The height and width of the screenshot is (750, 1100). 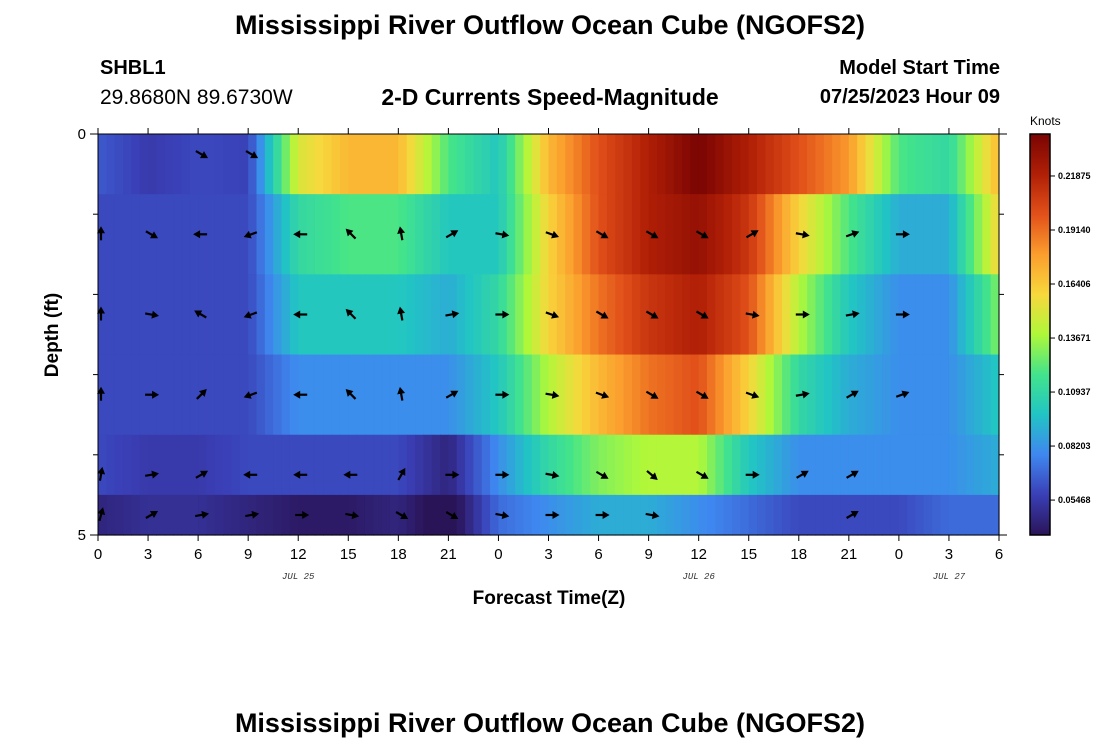 I want to click on x-tick-label: 3, so click(x=548, y=554).